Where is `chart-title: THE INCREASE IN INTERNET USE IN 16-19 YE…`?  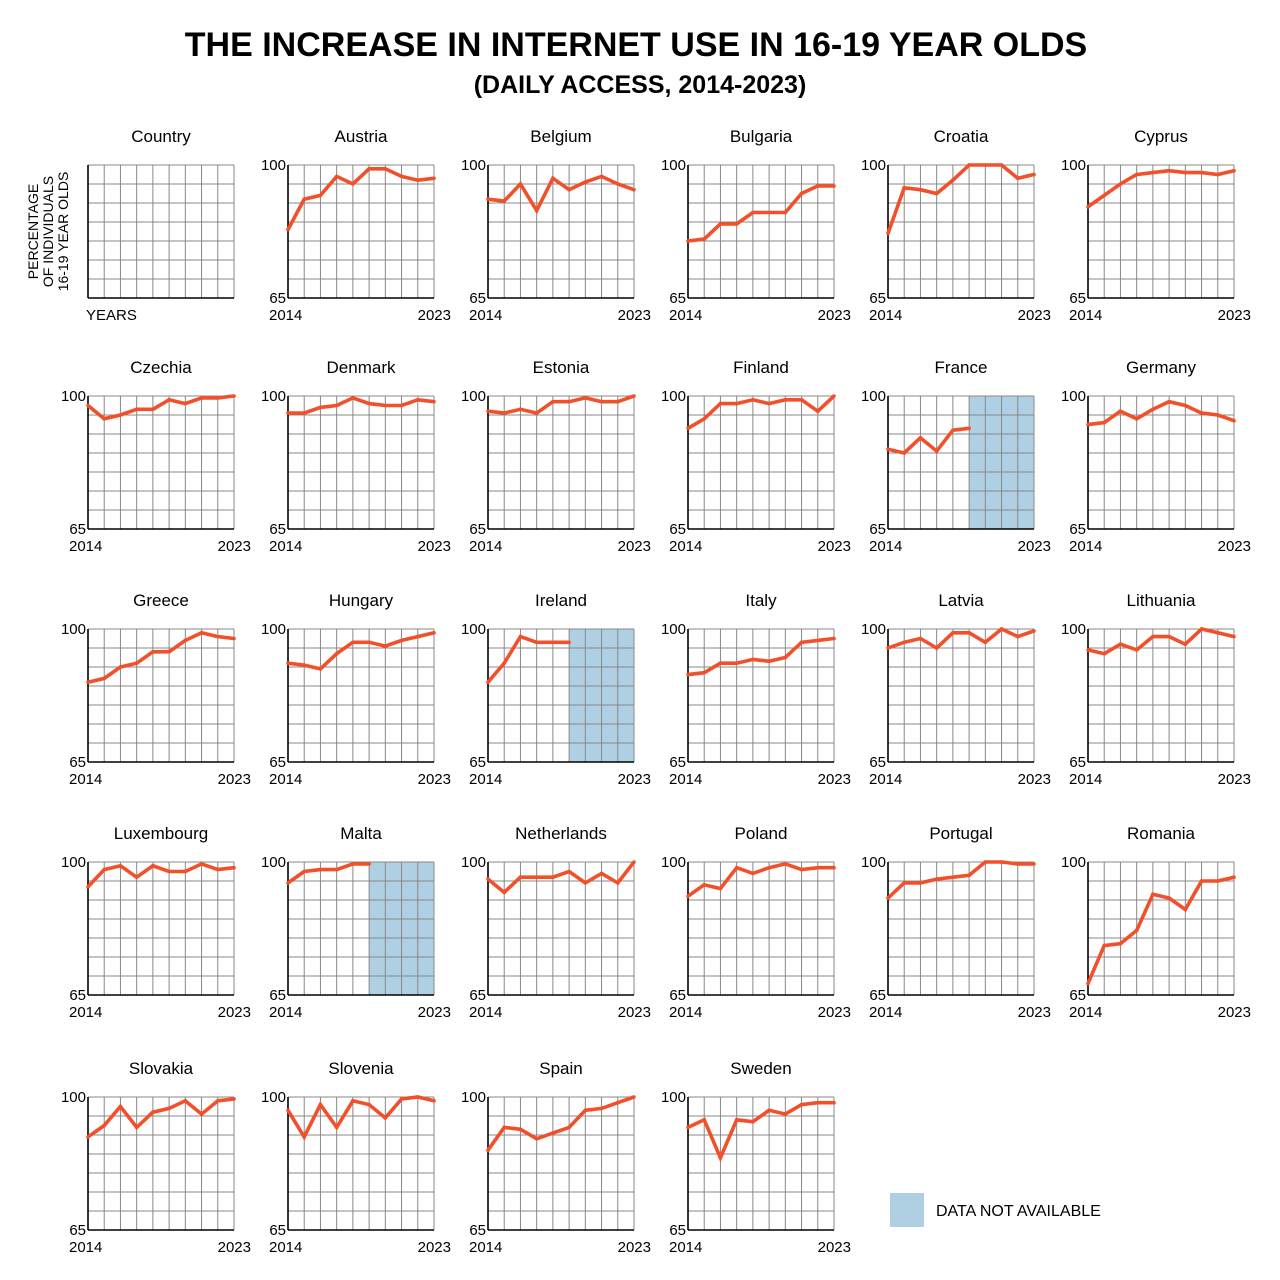
chart-title: THE INCREASE IN INTERNET USE IN 16-19 YE… is located at coordinates (636, 45).